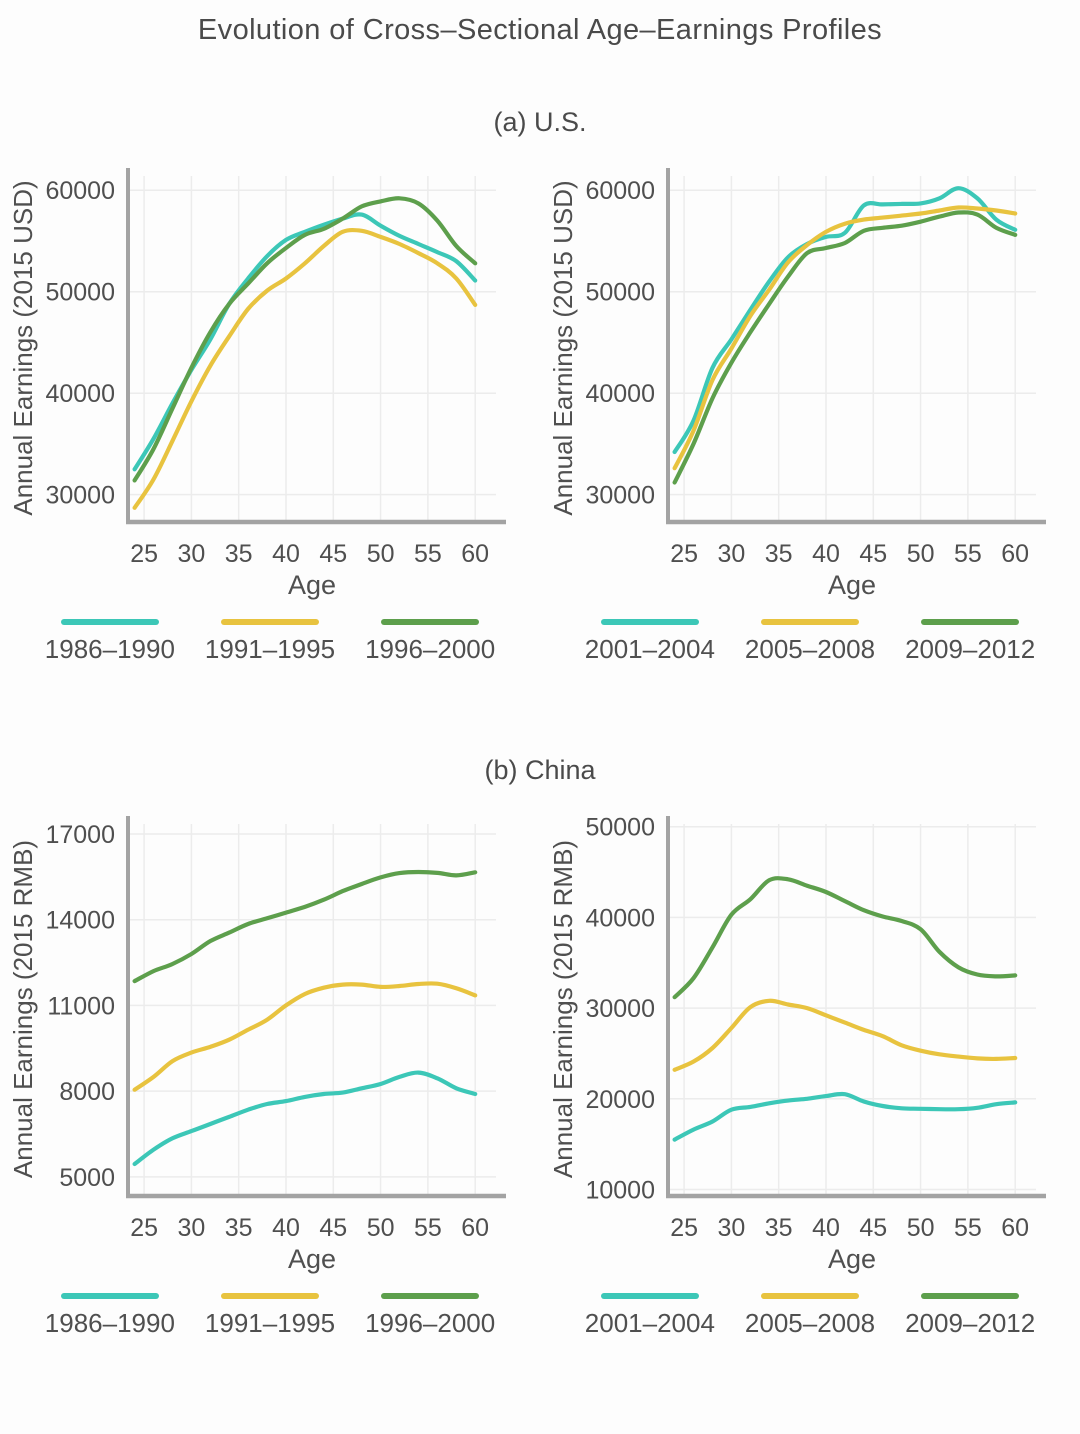  I want to click on y-axis-label: Annual Earnings (2015 USD), so click(23, 347).